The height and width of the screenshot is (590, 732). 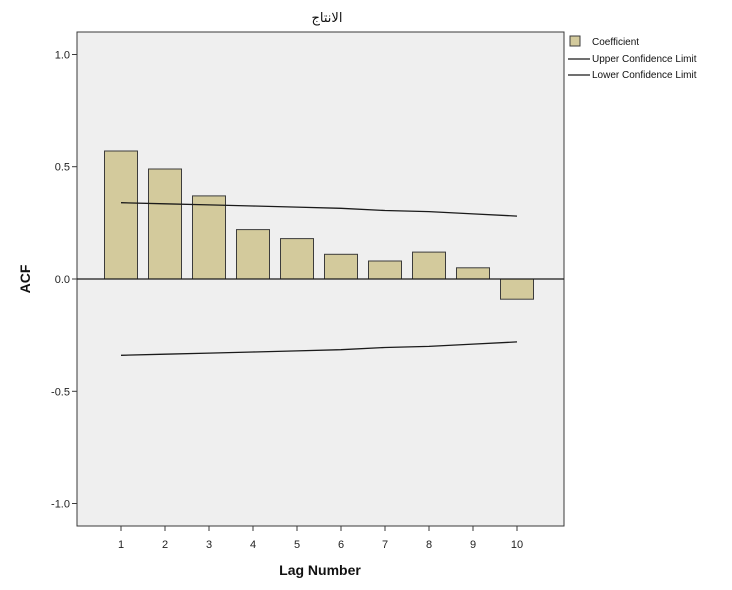 I want to click on legend-label-lower: Lower Confidence Limit, so click(x=644, y=75).